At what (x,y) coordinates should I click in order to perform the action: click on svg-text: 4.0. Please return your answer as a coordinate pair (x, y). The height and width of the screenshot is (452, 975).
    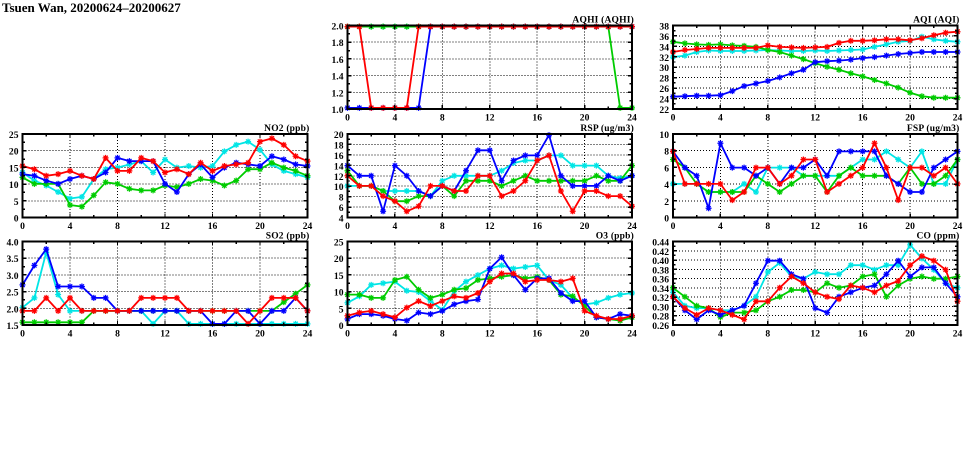
    Looking at the image, I should click on (13, 243).